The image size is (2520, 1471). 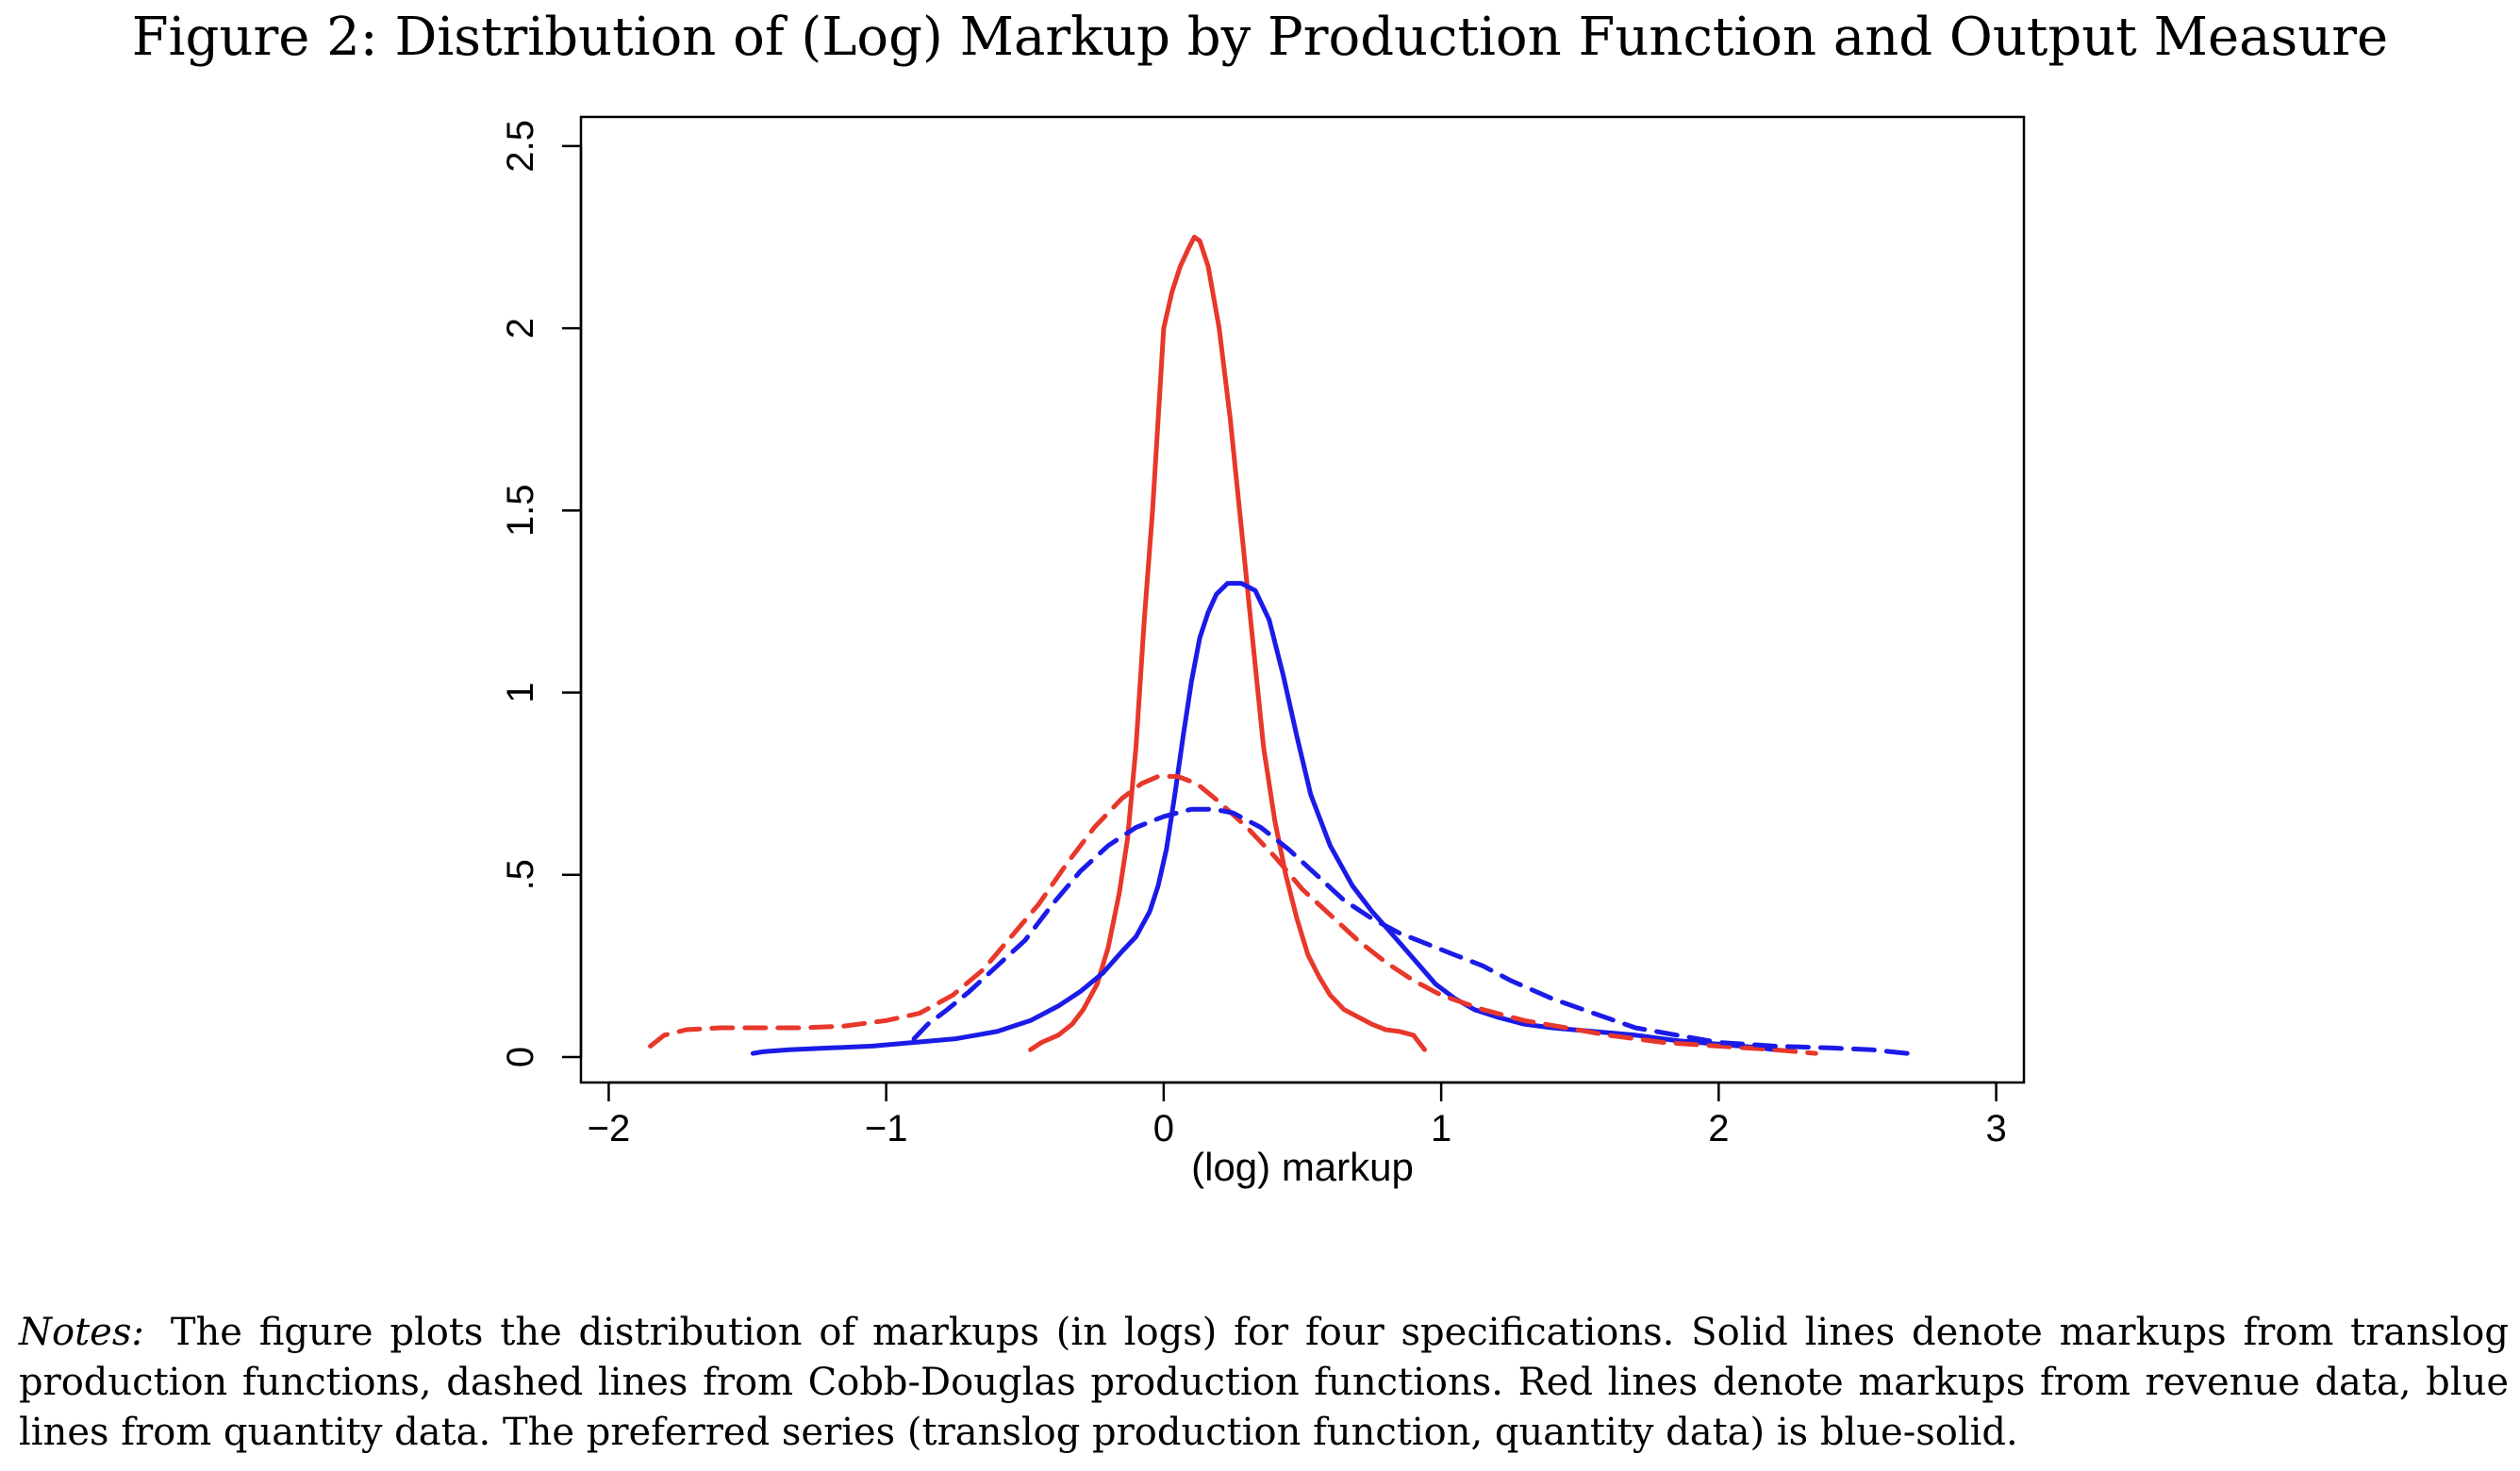 What do you see at coordinates (1228, 643) in the screenshot?
I see `series-line-1-solid` at bounding box center [1228, 643].